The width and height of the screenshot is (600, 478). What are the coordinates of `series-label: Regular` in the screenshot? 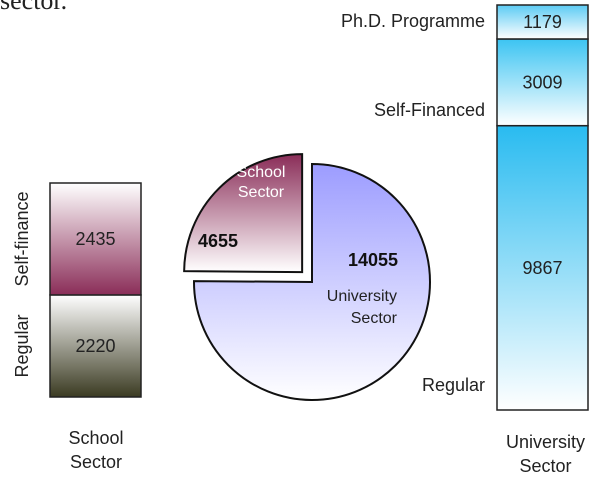 It's located at (453, 385).